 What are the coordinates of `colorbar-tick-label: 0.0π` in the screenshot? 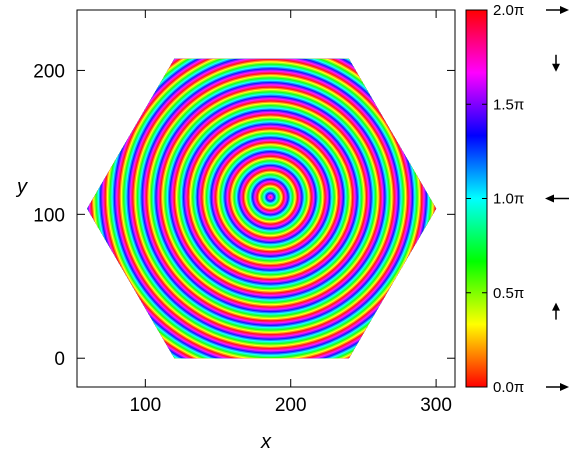 It's located at (508, 387).